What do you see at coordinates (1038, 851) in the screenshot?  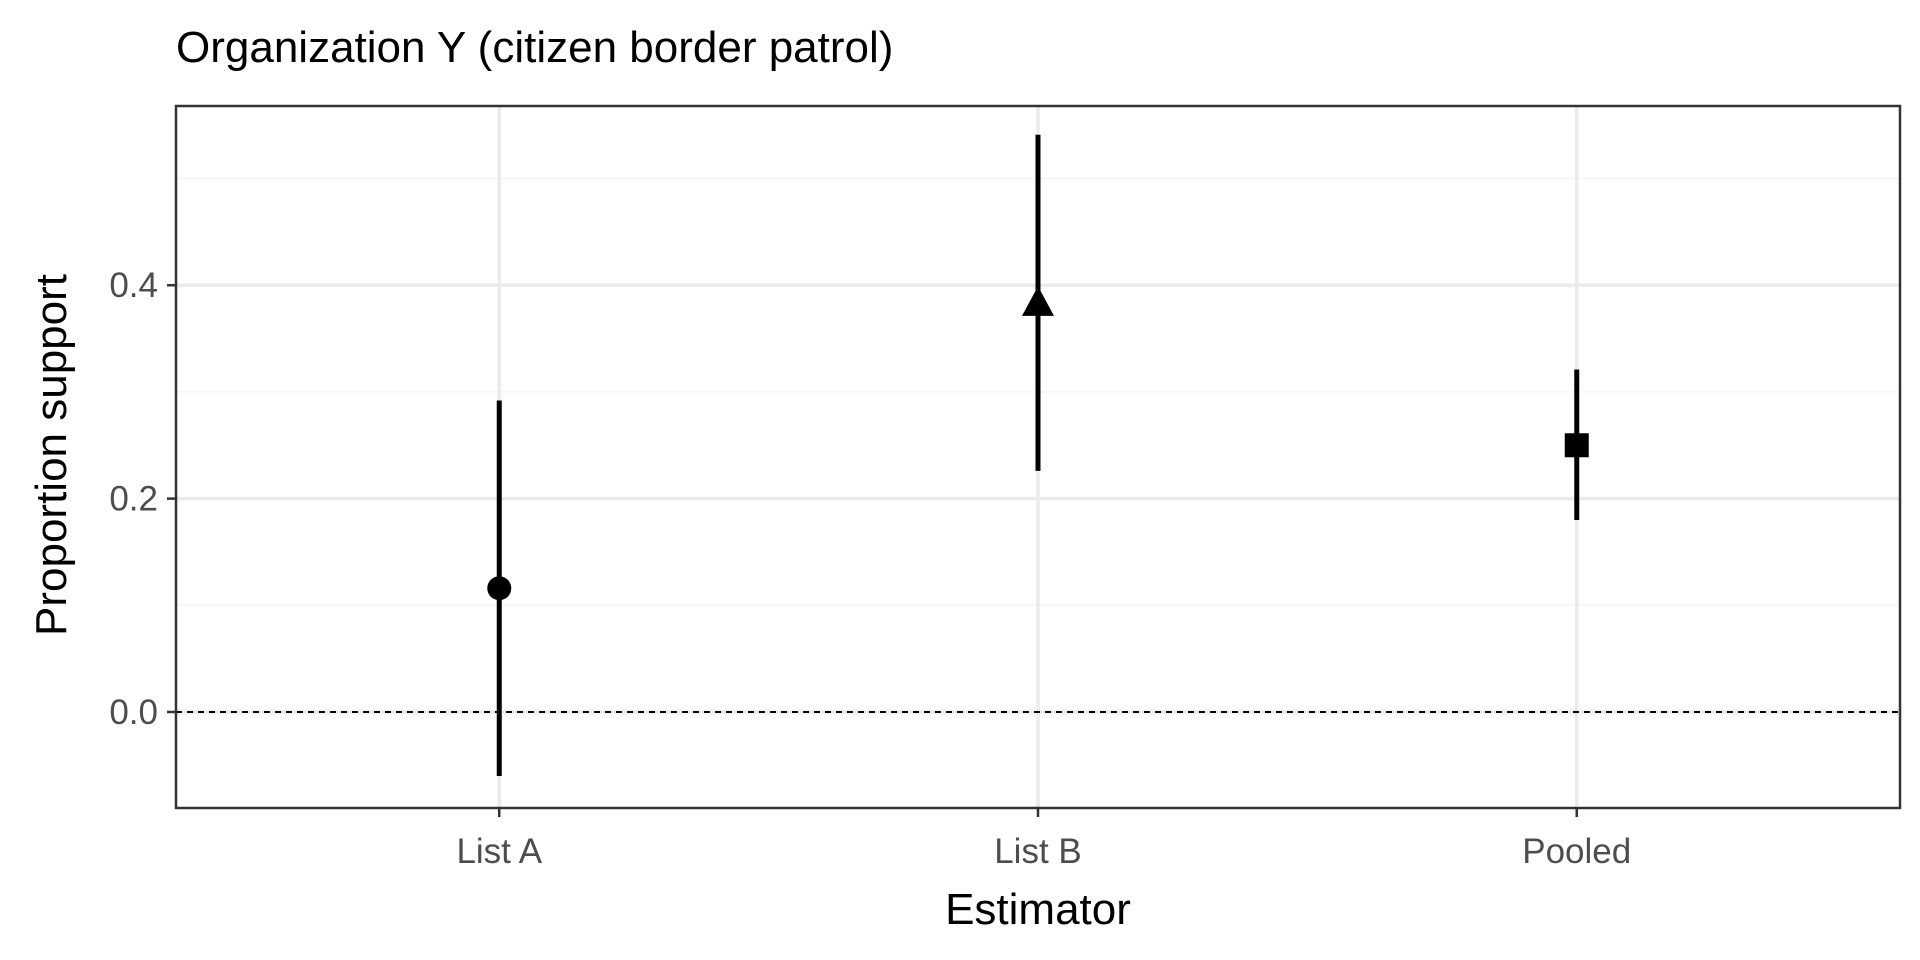 I see `x-tick-label: List B` at bounding box center [1038, 851].